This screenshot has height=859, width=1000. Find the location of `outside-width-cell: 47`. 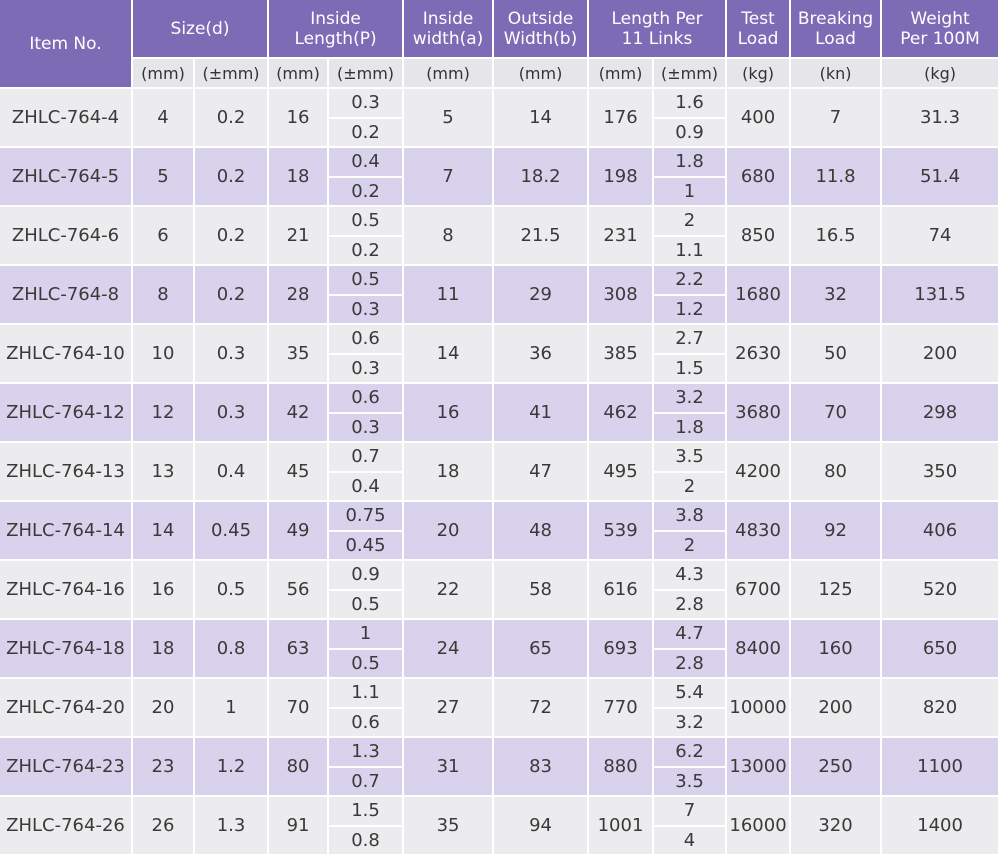

outside-width-cell: 47 is located at coordinates (542, 472).